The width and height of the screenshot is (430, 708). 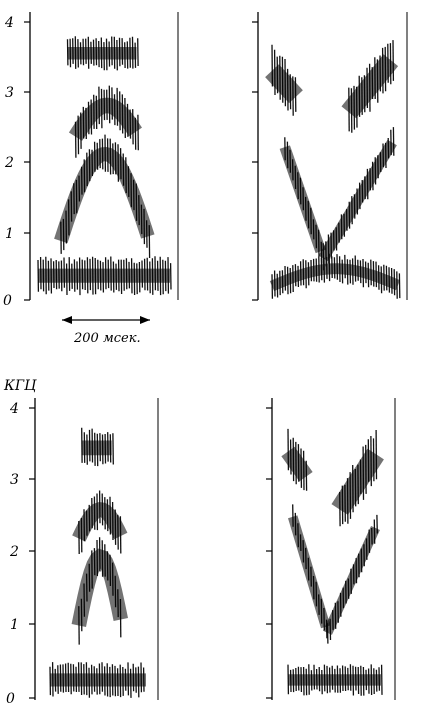 What do you see at coordinates (14, 552) in the screenshot?
I see `tick-label-bottom-left-2: 2` at bounding box center [14, 552].